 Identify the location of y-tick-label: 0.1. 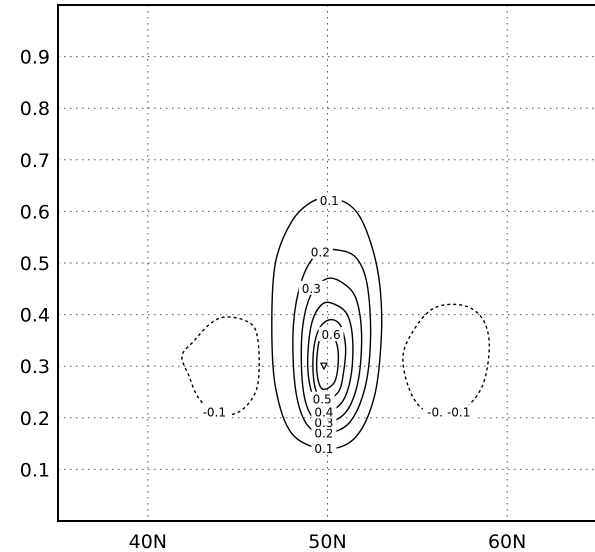
(35, 470).